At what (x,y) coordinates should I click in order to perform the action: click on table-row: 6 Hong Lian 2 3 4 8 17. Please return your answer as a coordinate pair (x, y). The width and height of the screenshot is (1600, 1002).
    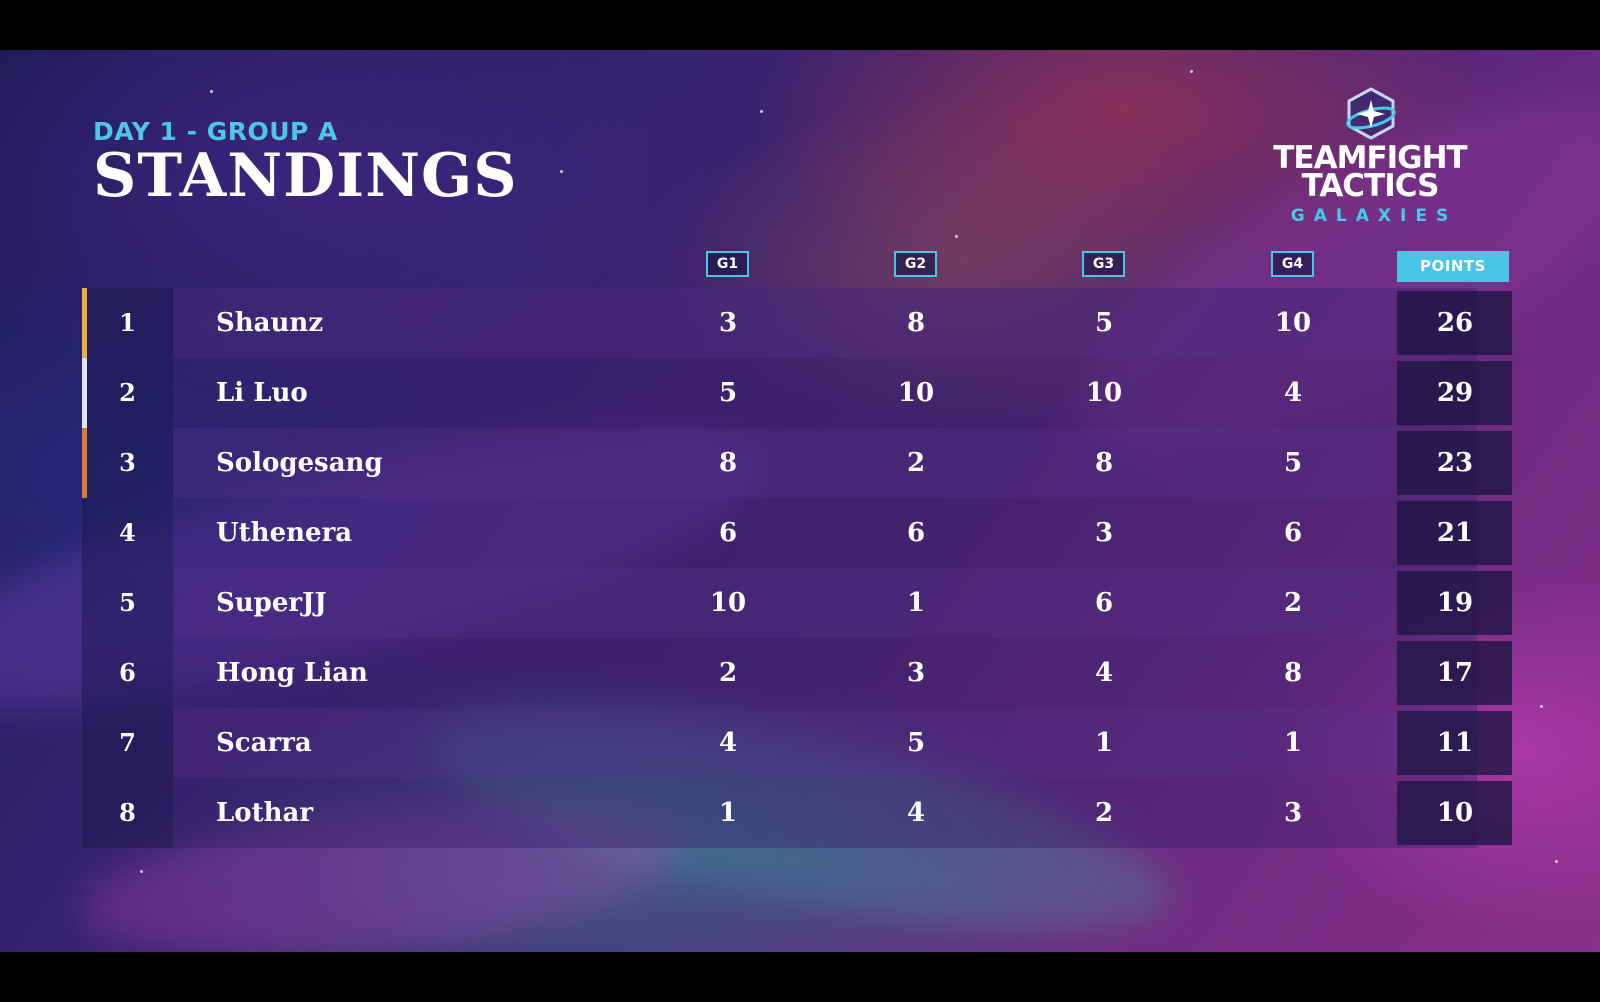
    Looking at the image, I should click on (797, 673).